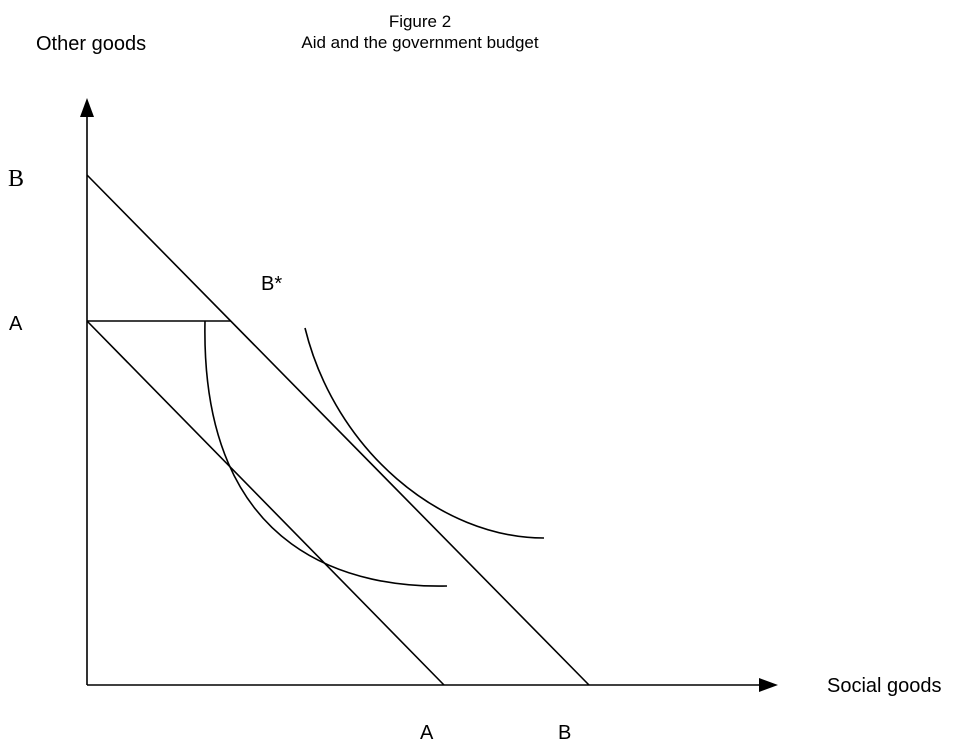  Describe the element at coordinates (420, 42) in the screenshot. I see `figure-title: Aid and the government budget` at that location.